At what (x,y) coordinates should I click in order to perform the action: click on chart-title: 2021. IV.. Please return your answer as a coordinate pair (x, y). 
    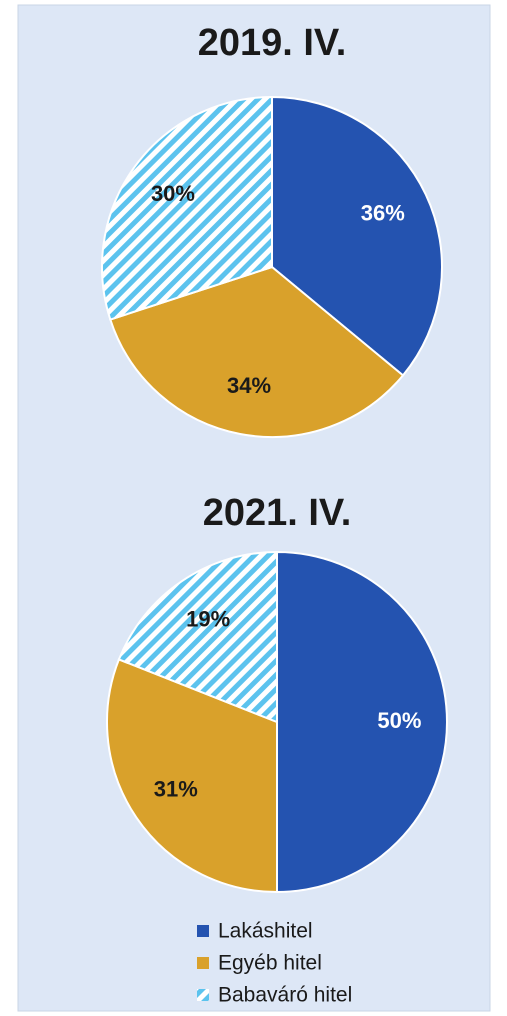
    Looking at the image, I should click on (277, 513).